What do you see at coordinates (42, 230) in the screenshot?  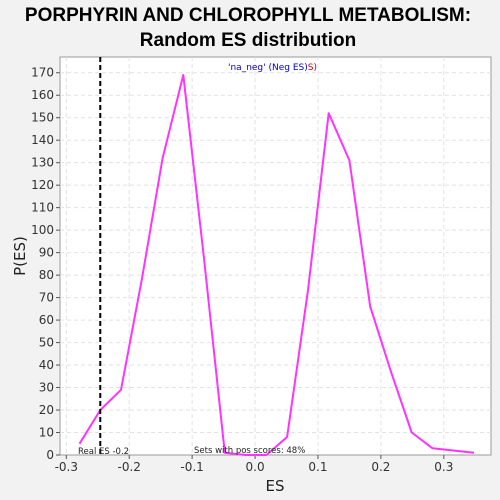 I see `y-tick-label: 100` at bounding box center [42, 230].